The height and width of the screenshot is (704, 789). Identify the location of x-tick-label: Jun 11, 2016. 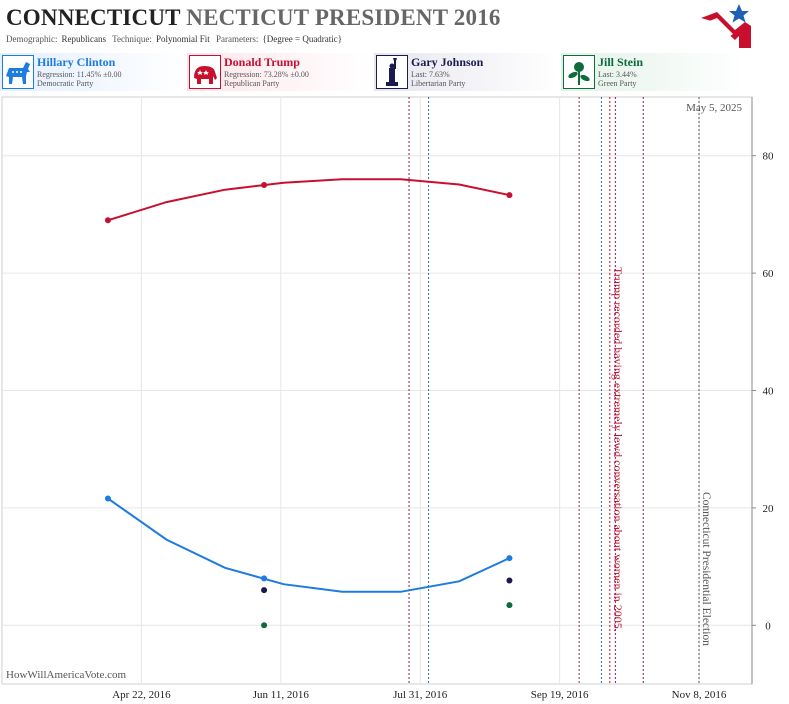
(281, 695).